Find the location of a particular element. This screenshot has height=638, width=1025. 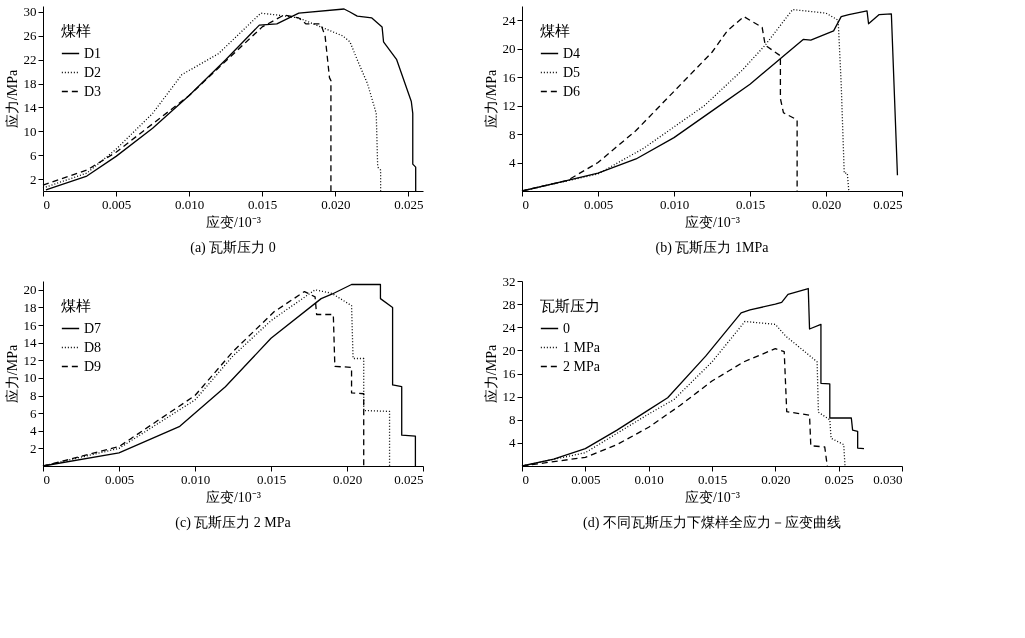

y-tick-label: 30 is located at coordinates (30, 12).